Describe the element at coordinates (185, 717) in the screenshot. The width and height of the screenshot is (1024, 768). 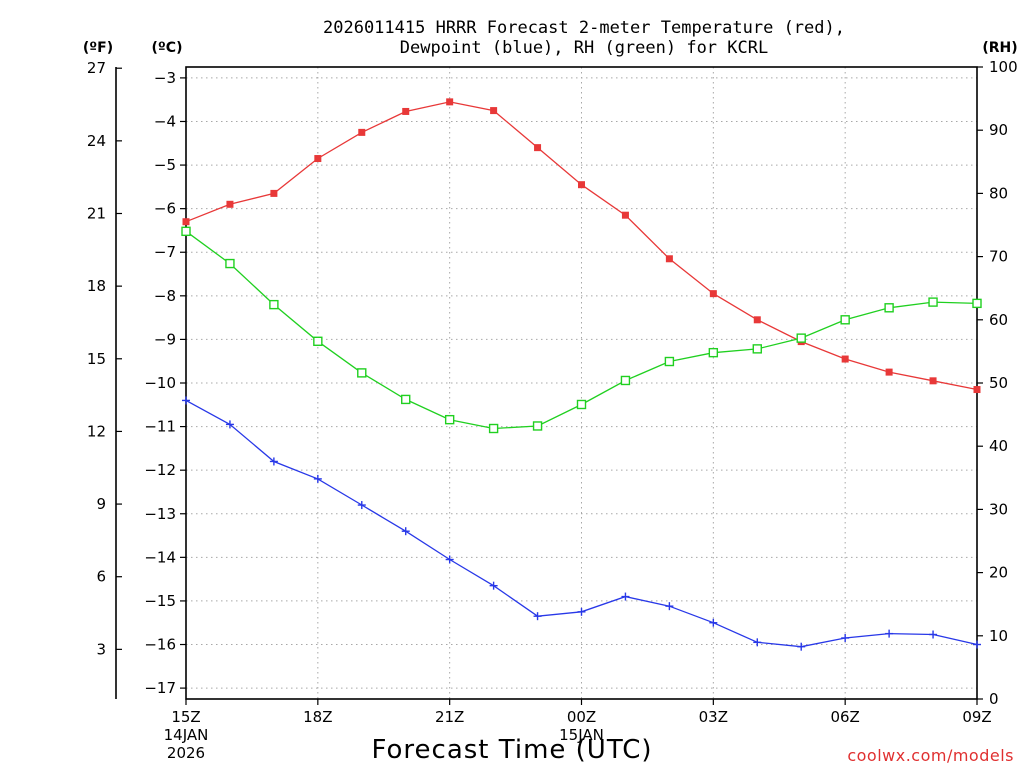
I see `x-tick-label: 15Z` at that location.